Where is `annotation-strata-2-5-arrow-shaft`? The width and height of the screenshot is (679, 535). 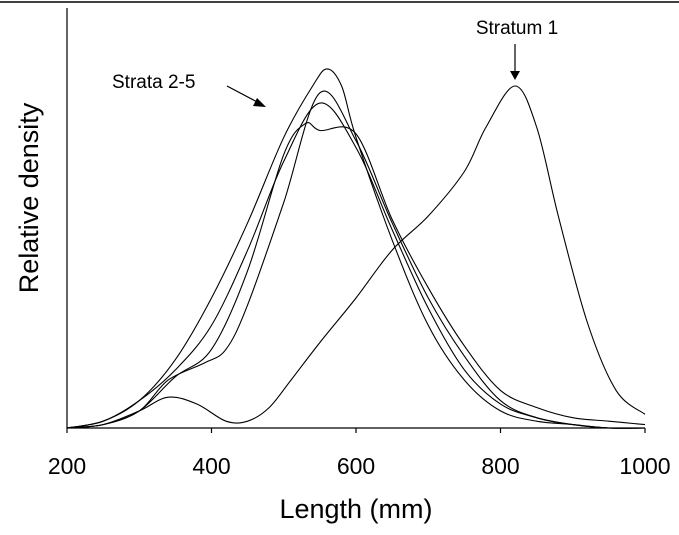
annotation-strata-2-5-arrow-shaft is located at coordinates (244, 95).